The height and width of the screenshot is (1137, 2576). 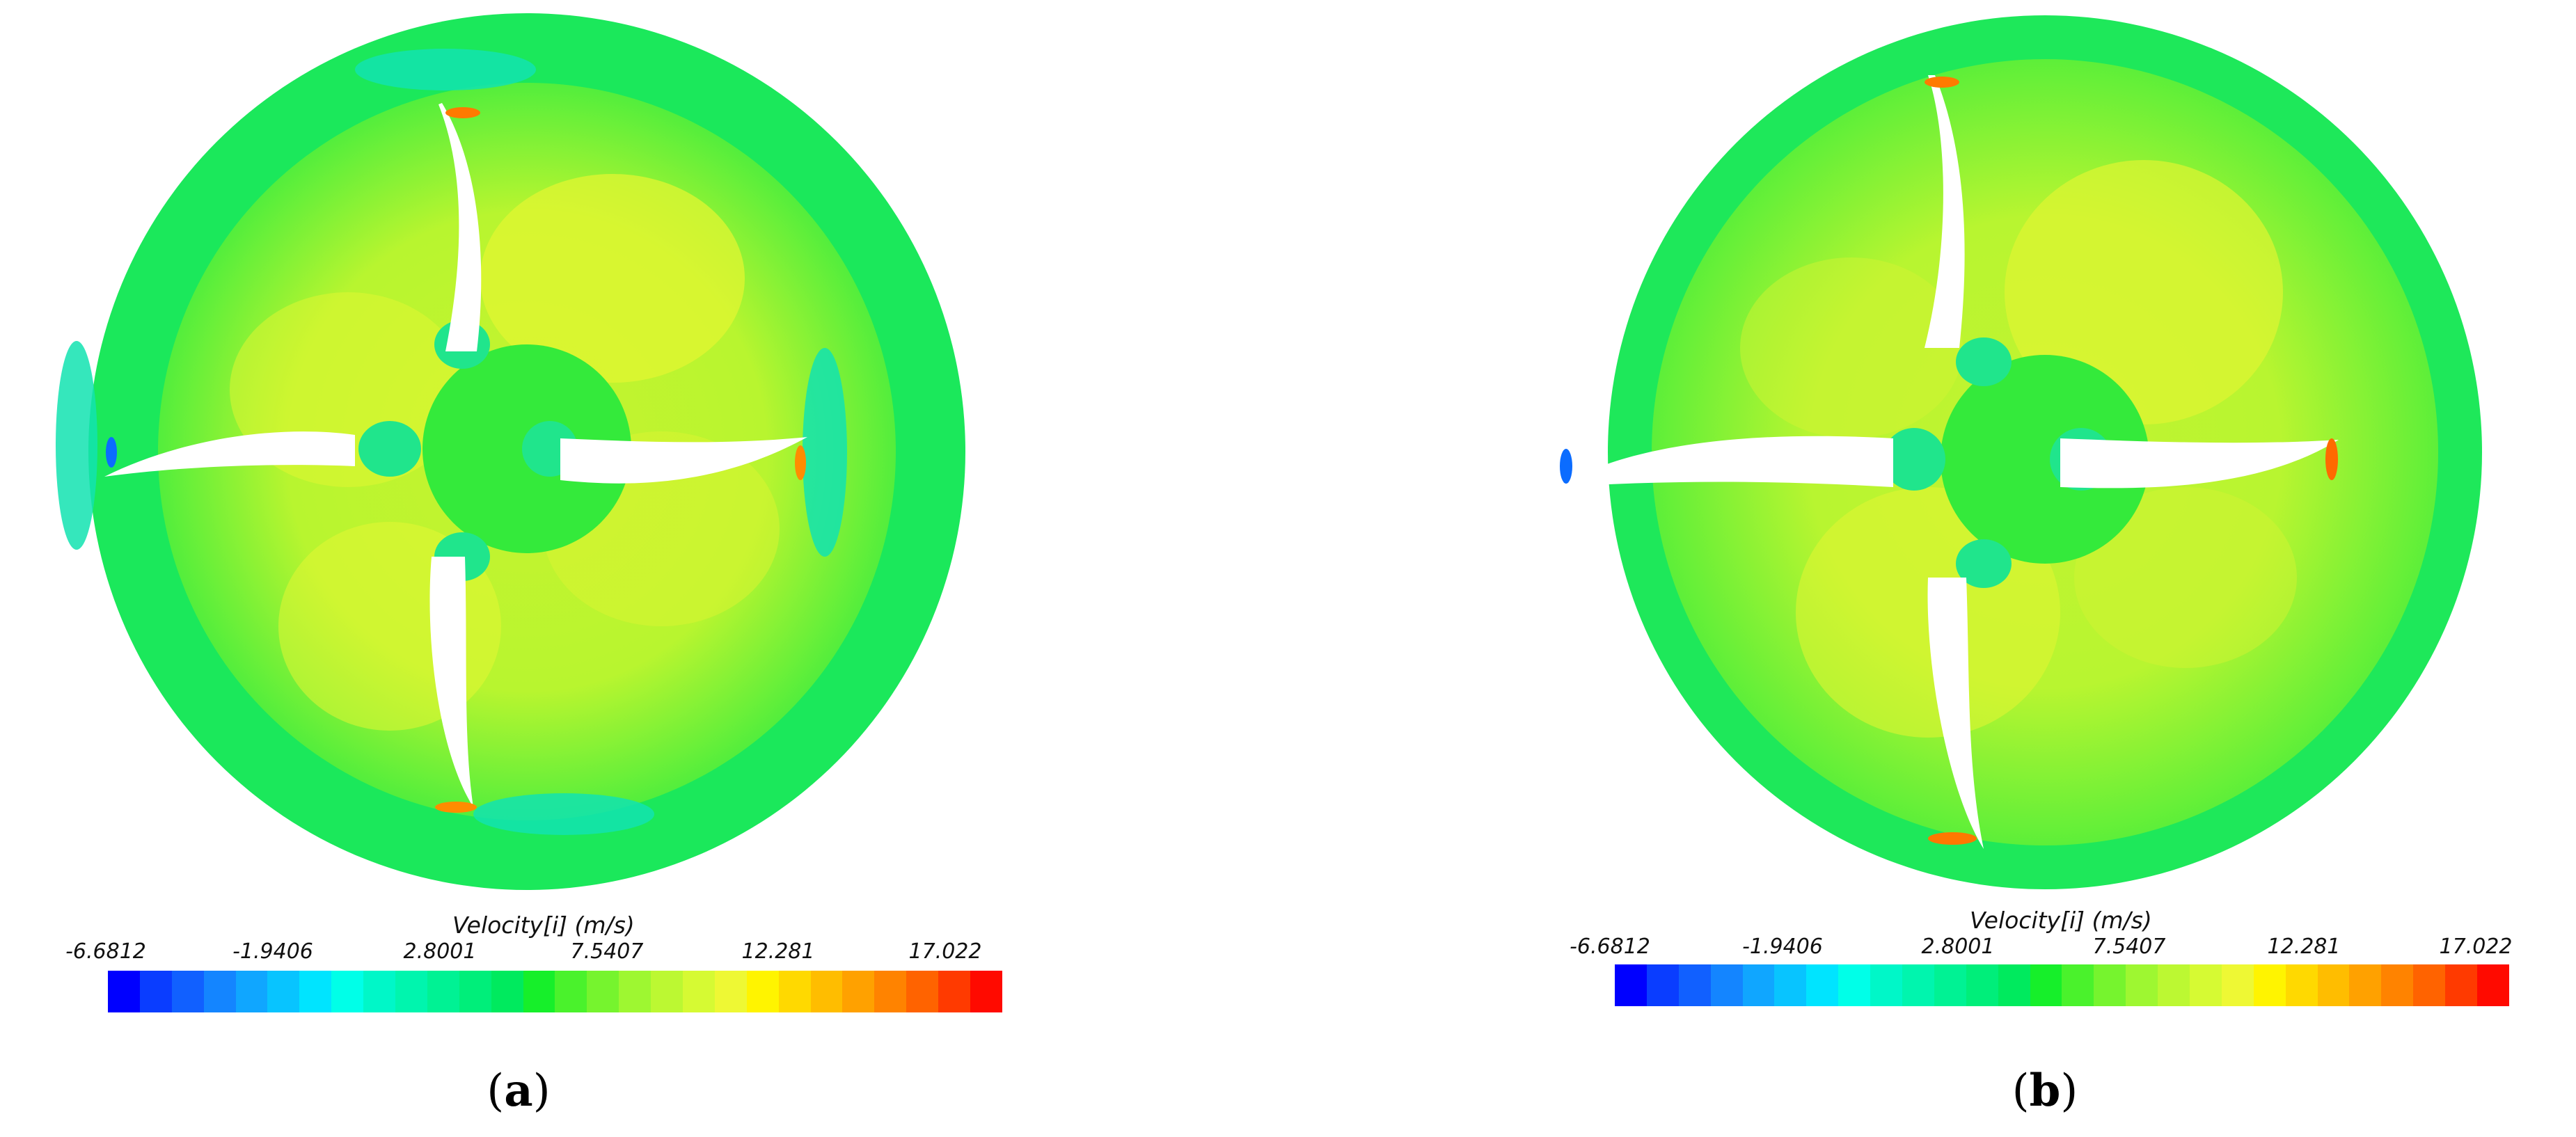 I want to click on legend-tick-a-3: 7.5407, so click(x=607, y=951).